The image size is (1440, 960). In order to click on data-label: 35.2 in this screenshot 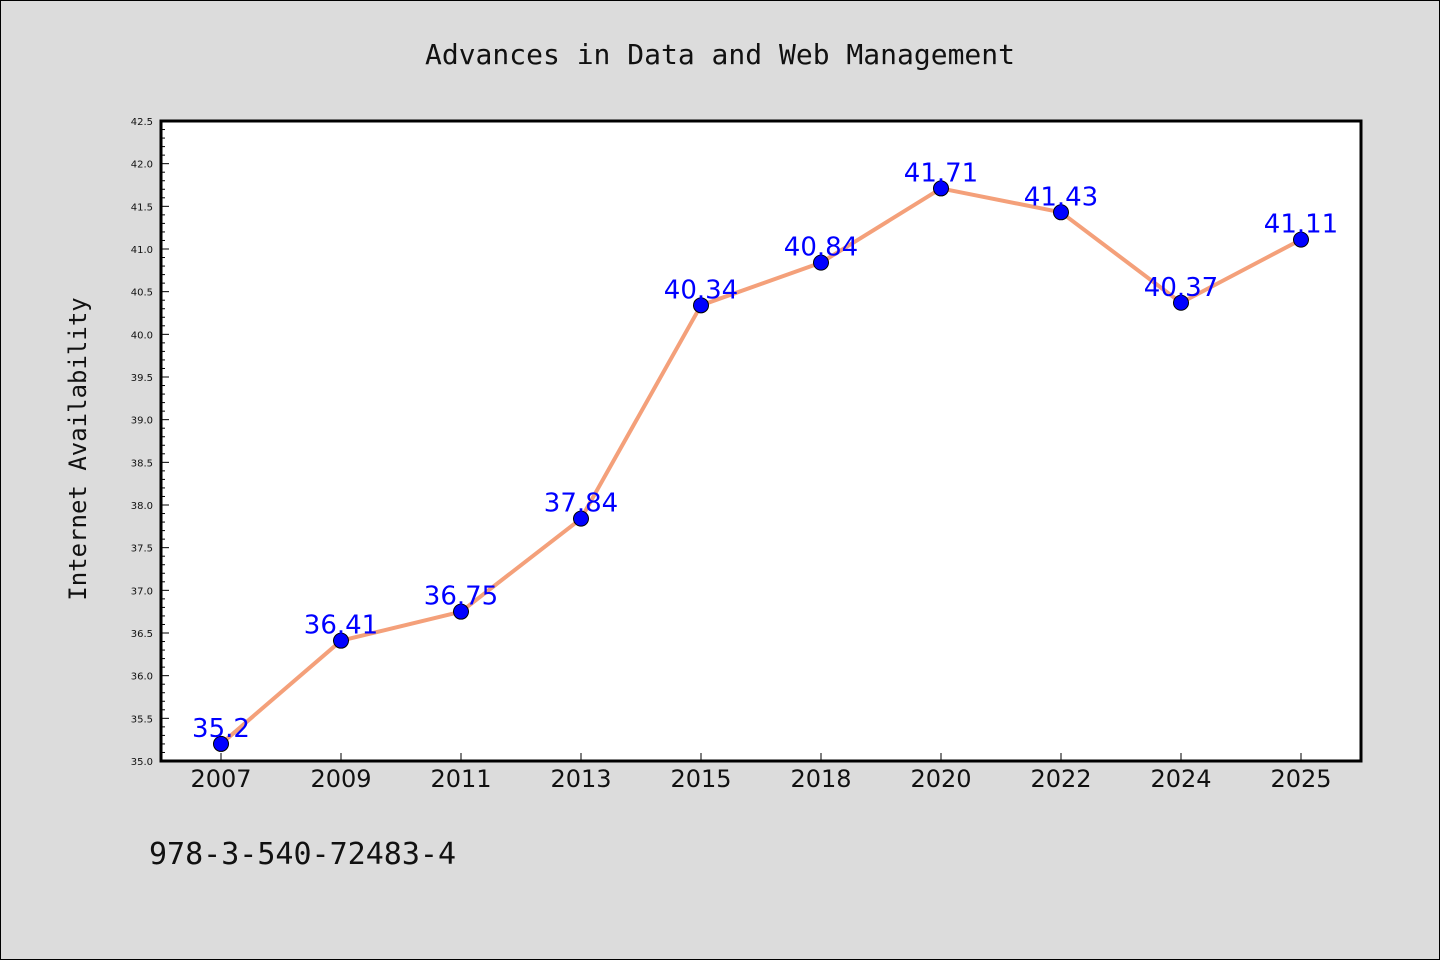, I will do `click(221, 729)`.